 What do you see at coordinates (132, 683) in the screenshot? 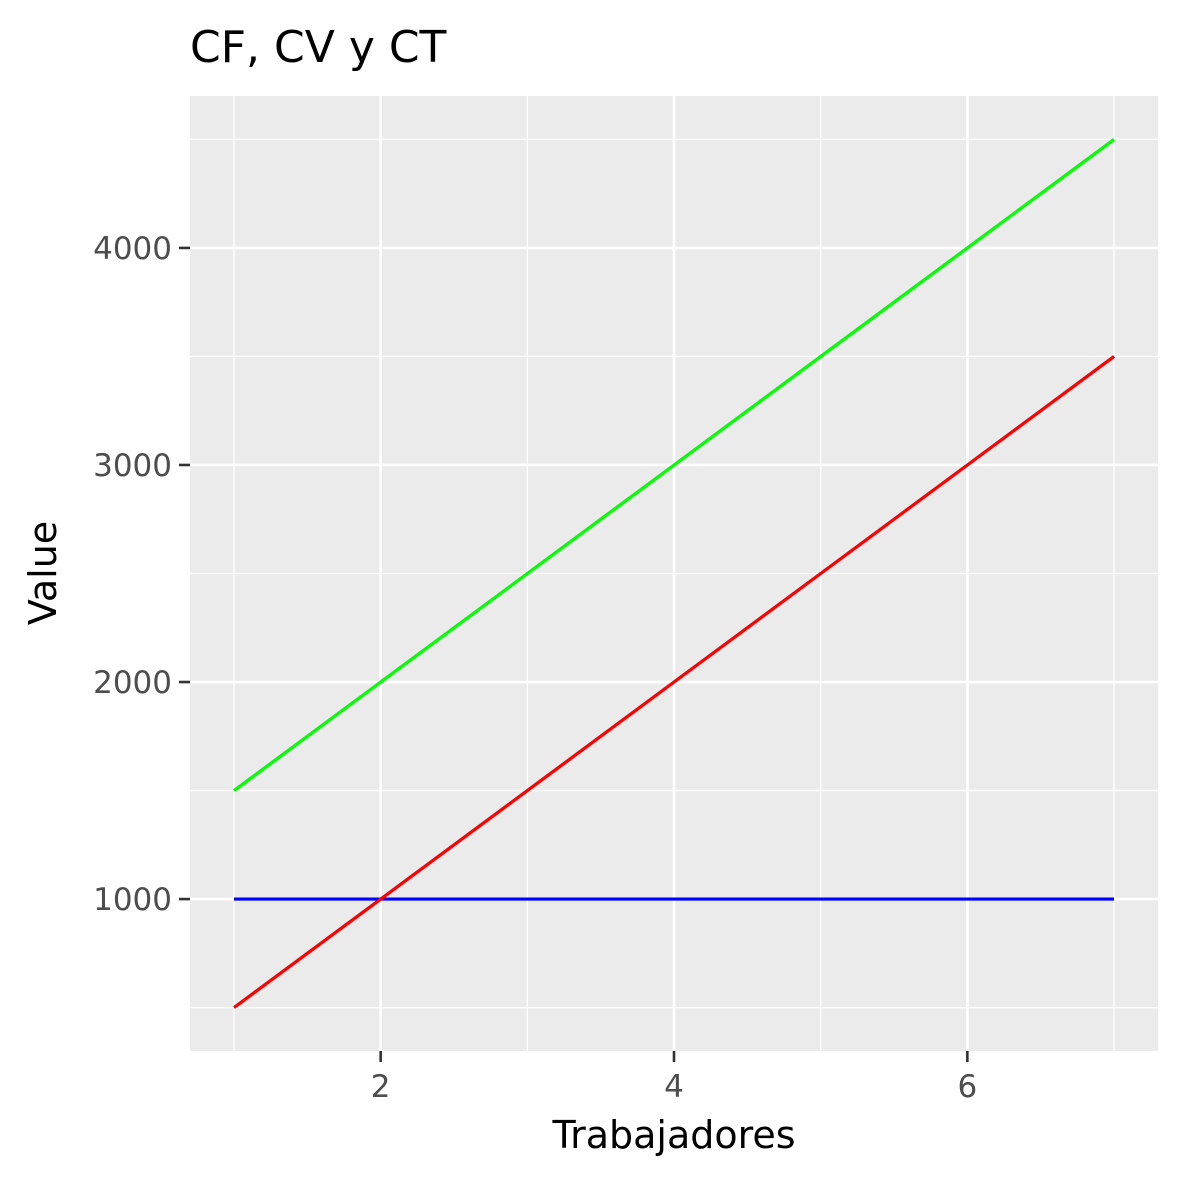
I see `y-tick-label: 2000` at bounding box center [132, 683].